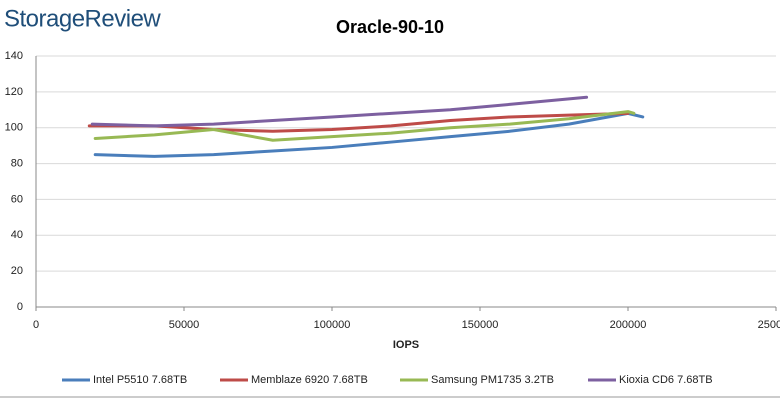 This screenshot has height=401, width=780. I want to click on x-tick-label: 250000, so click(769, 325).